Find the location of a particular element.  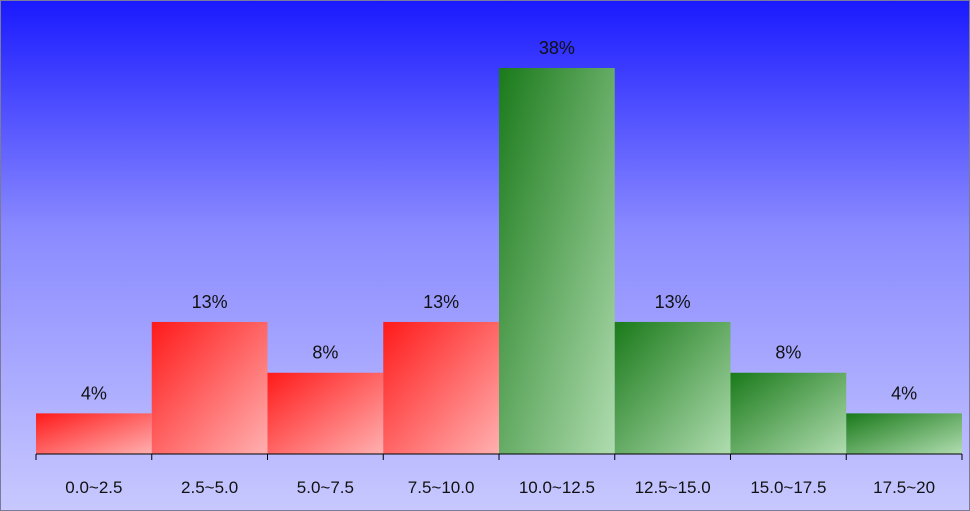

bar-10.0~12.5 is located at coordinates (557, 261).